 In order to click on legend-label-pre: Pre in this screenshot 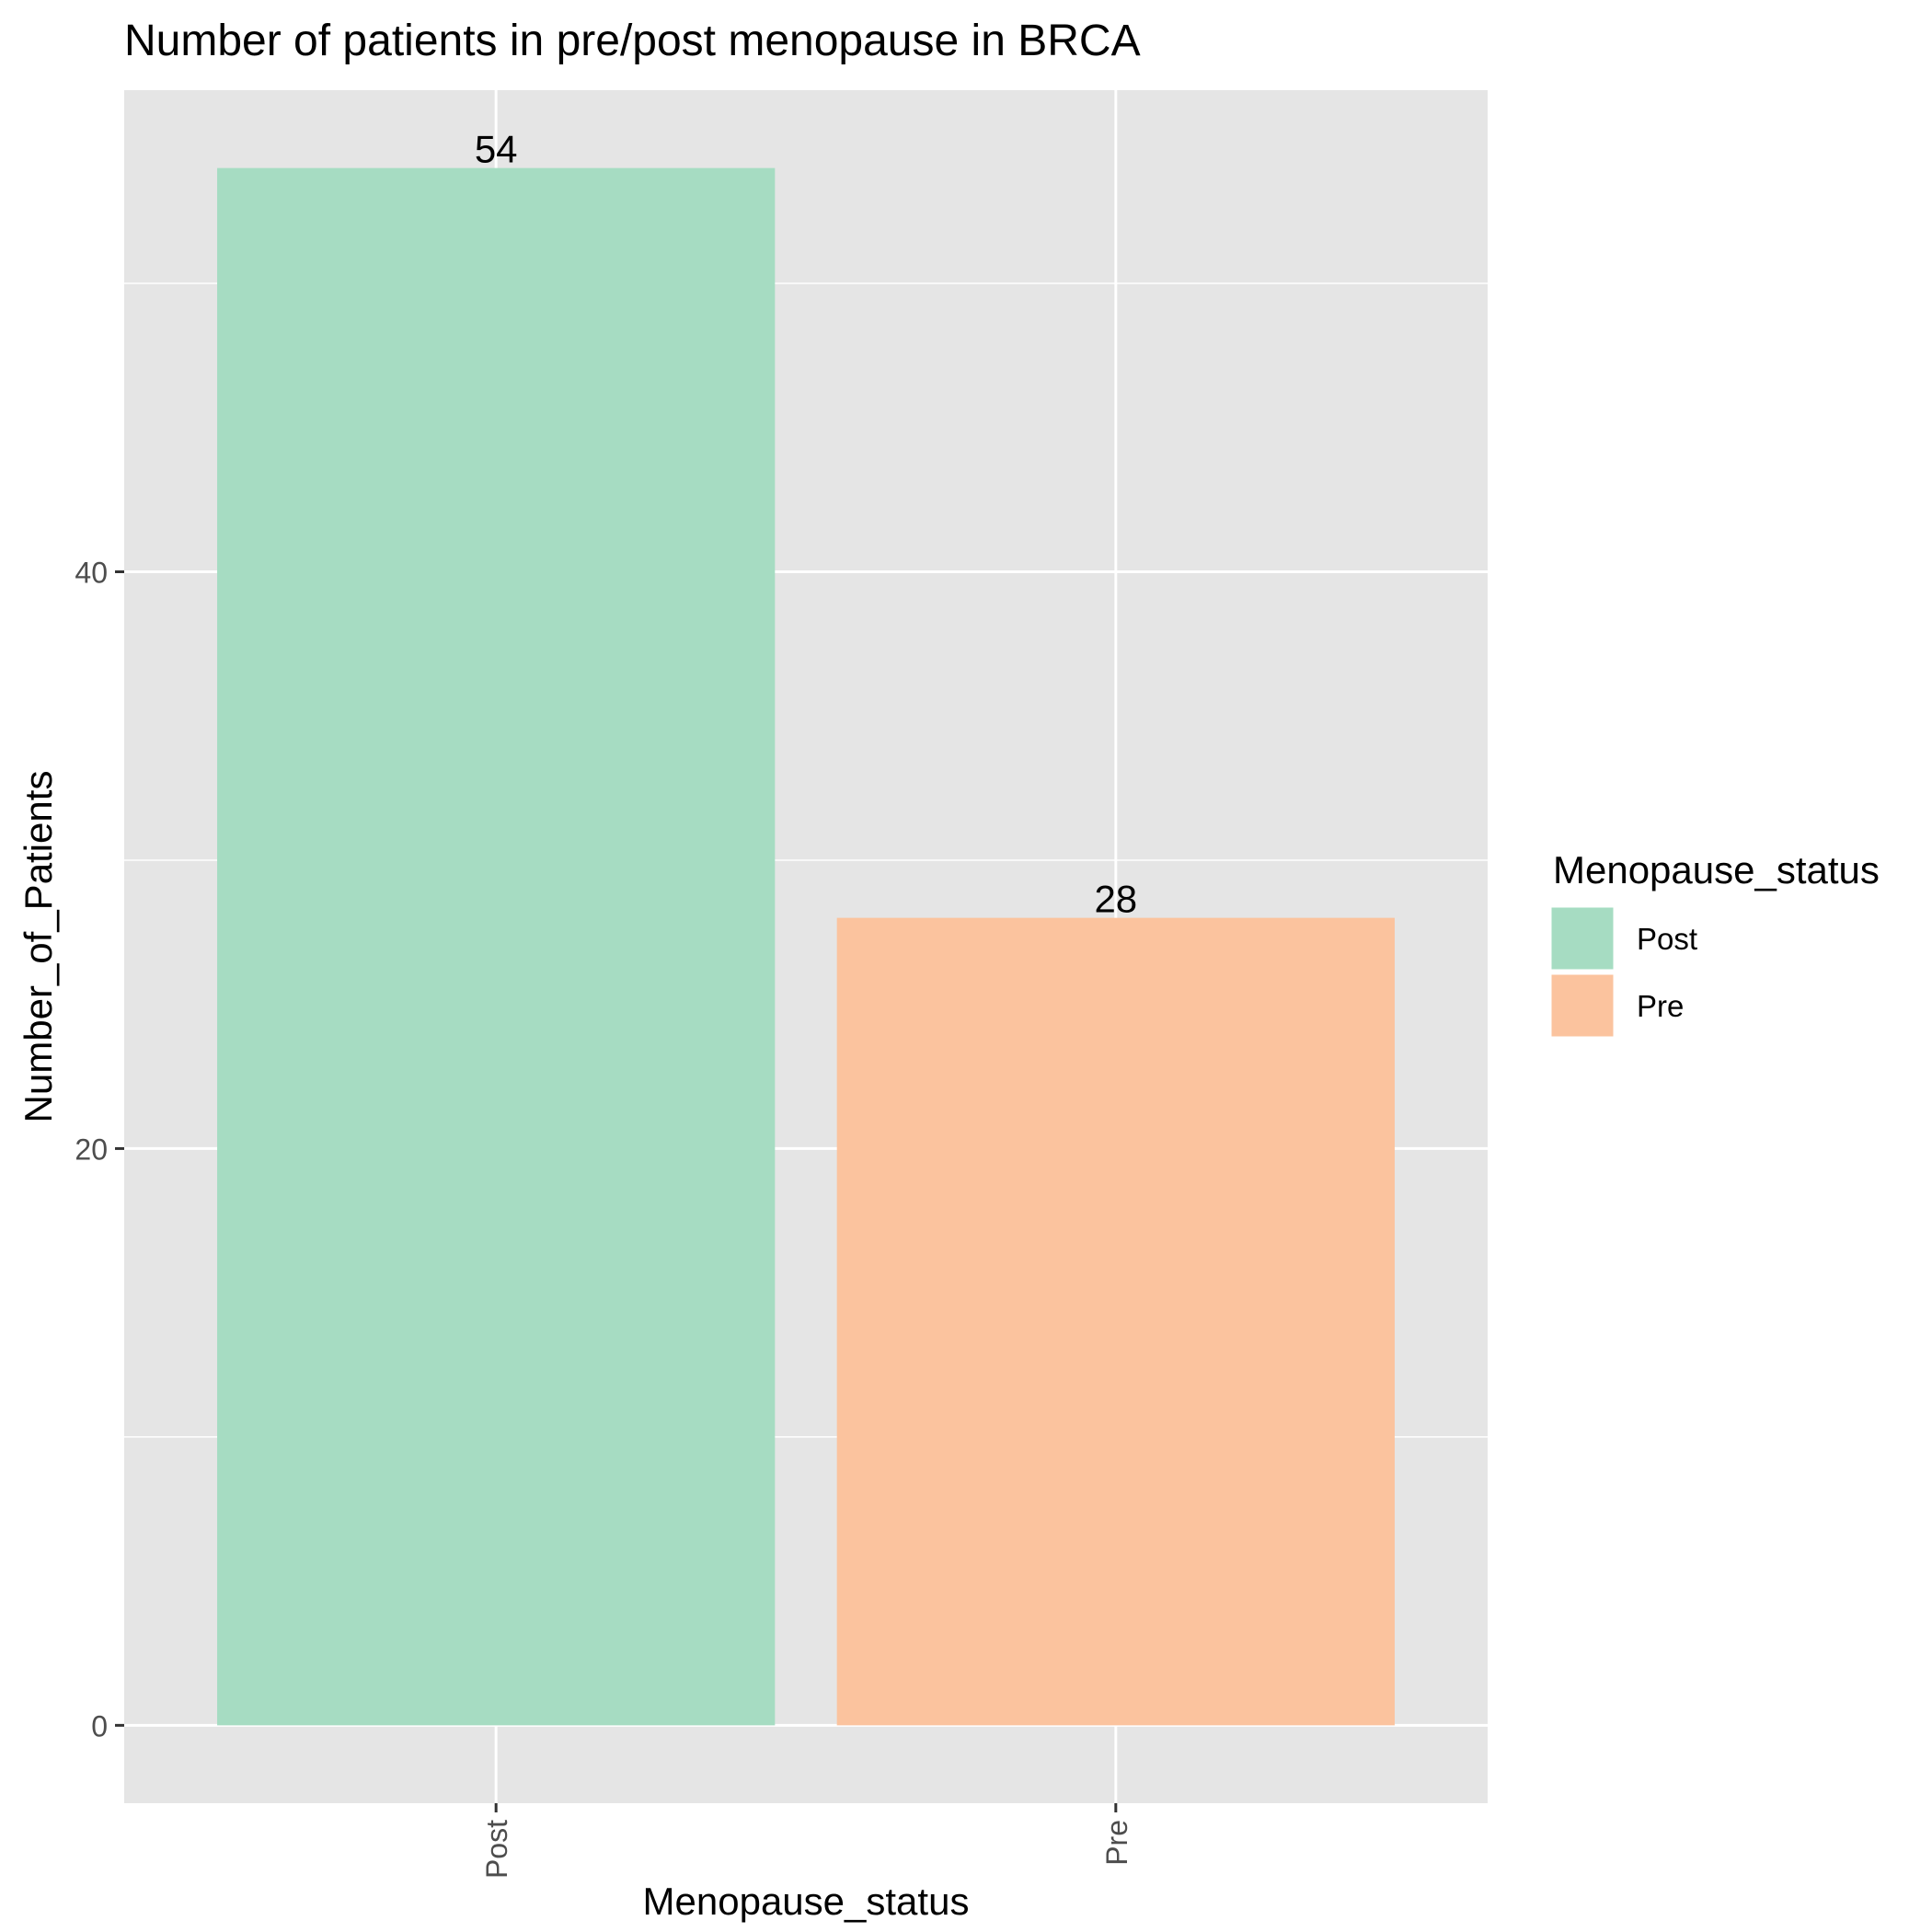, I will do `click(1660, 1006)`.